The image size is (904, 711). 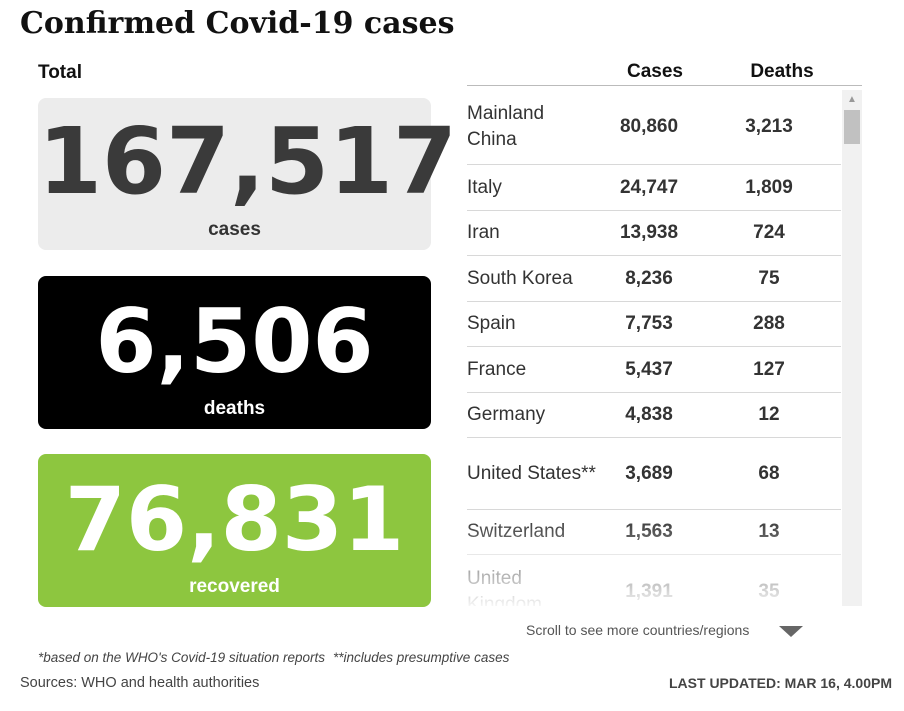 What do you see at coordinates (484, 187) in the screenshot?
I see `country-name: Italy` at bounding box center [484, 187].